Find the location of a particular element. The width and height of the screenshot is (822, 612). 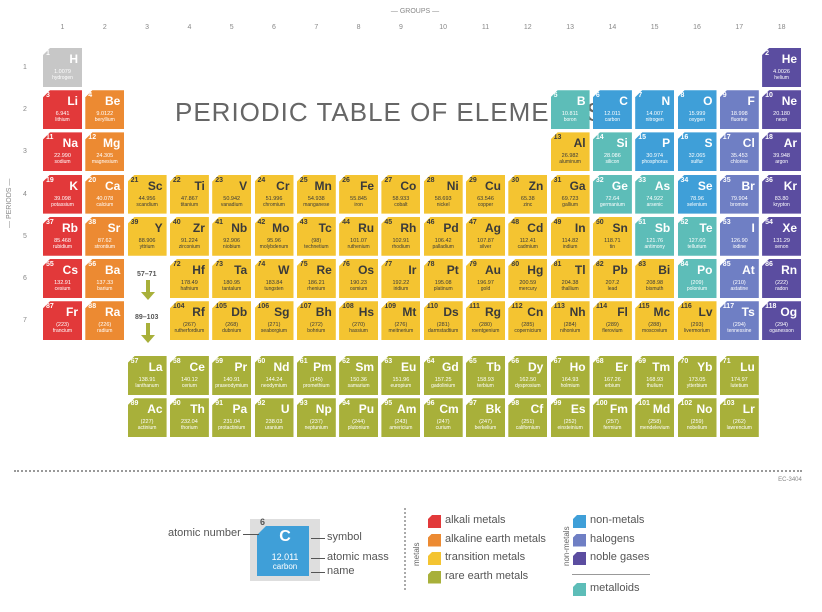

element-cell-roentgenium: 111 Rg (280) roentgenium is located at coordinates (485, 321).